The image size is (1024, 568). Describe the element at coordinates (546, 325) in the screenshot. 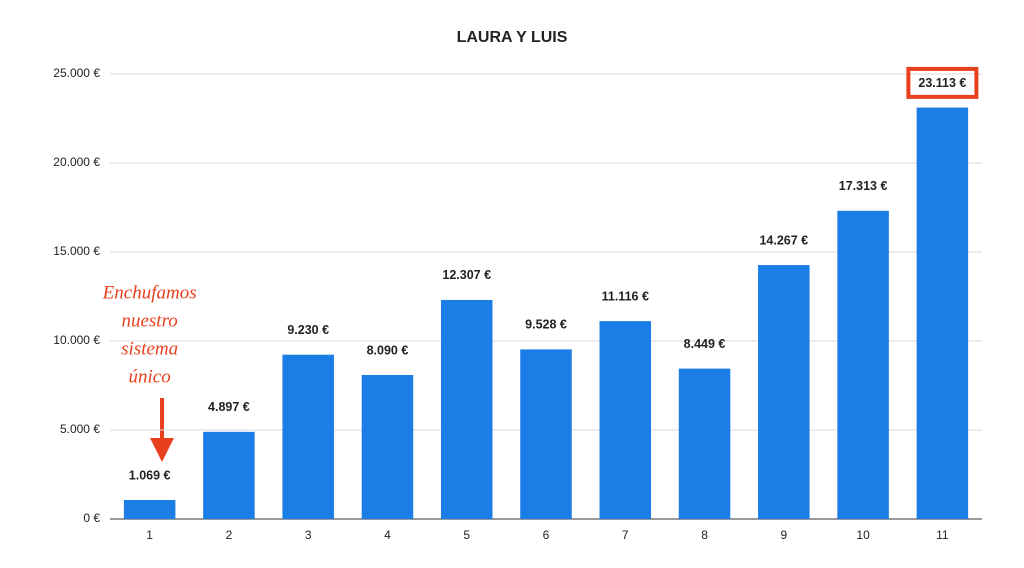

I see `value-label: 9.528 €` at that location.